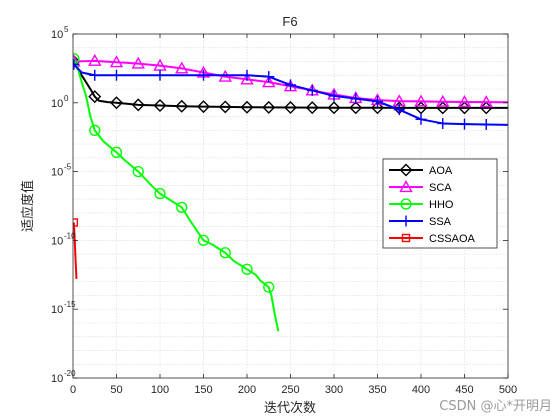  What do you see at coordinates (508, 390) in the screenshot?
I see `x-tick-label: 500` at bounding box center [508, 390].